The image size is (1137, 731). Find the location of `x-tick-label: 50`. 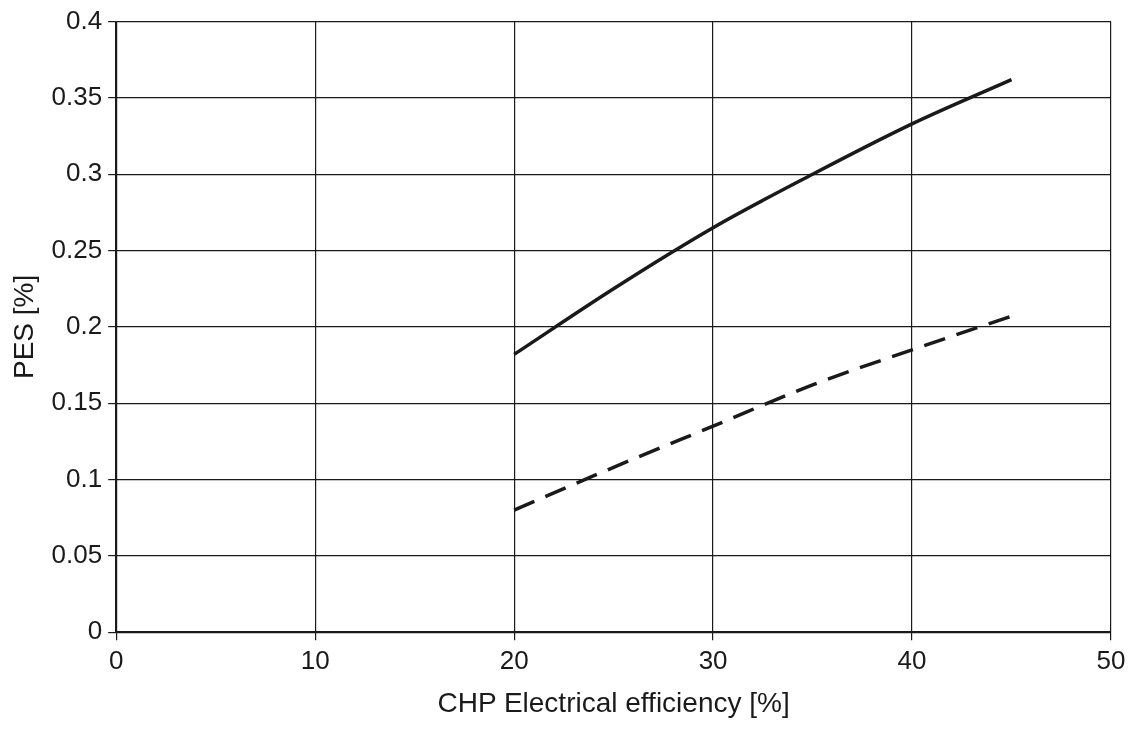

x-tick-label: 50 is located at coordinates (1111, 659).